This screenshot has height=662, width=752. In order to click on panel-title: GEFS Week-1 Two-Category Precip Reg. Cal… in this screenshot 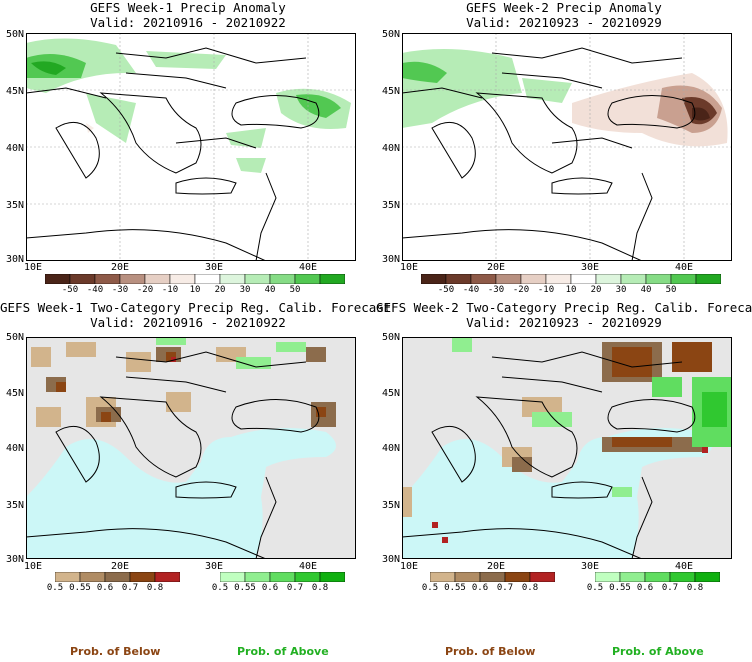, I will do `click(196, 307)`.